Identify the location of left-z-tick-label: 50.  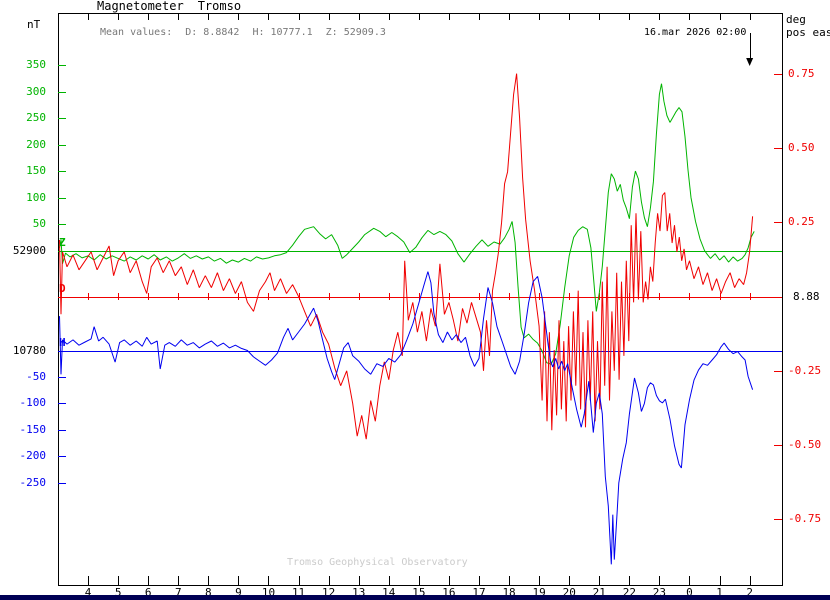
(39, 224).